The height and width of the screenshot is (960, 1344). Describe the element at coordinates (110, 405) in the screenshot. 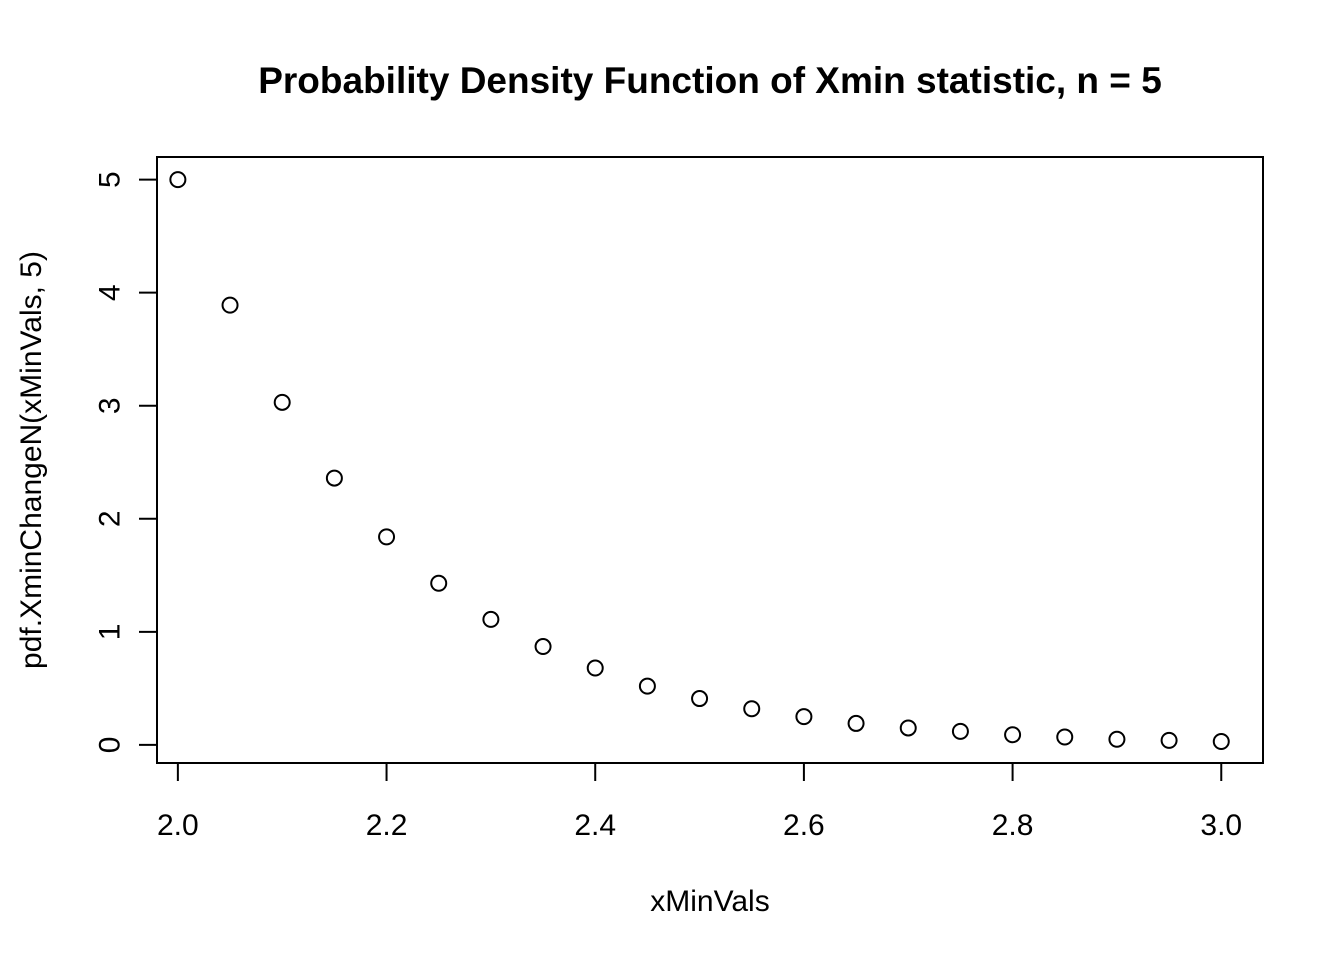

I see `y-tick-label: 3` at that location.